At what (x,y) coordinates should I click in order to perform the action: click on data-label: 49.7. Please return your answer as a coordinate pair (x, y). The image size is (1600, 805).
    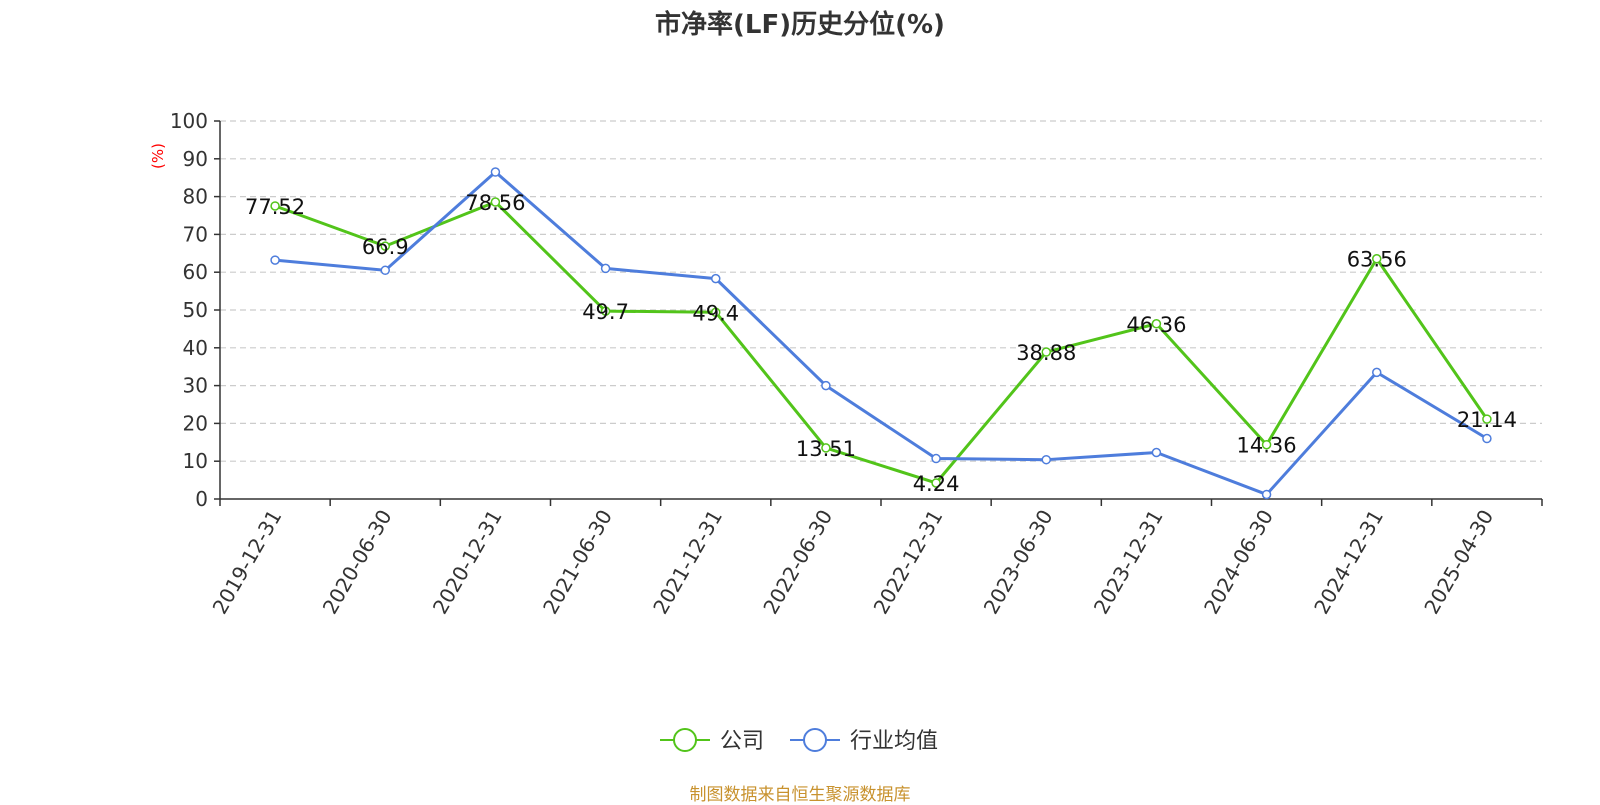
    Looking at the image, I should click on (605, 312).